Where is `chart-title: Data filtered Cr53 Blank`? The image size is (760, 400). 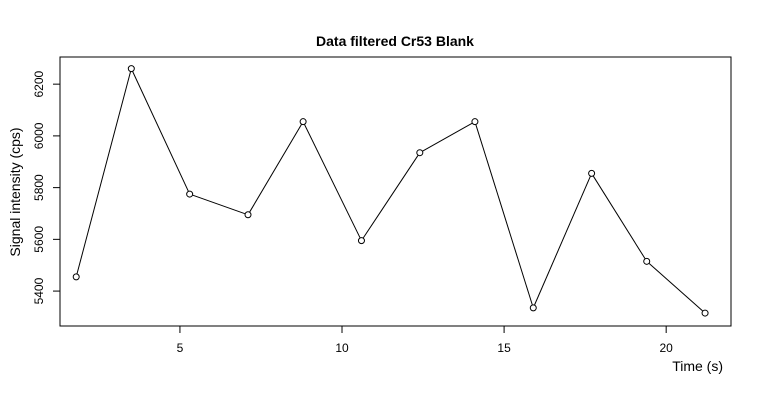
chart-title: Data filtered Cr53 Blank is located at coordinates (395, 41).